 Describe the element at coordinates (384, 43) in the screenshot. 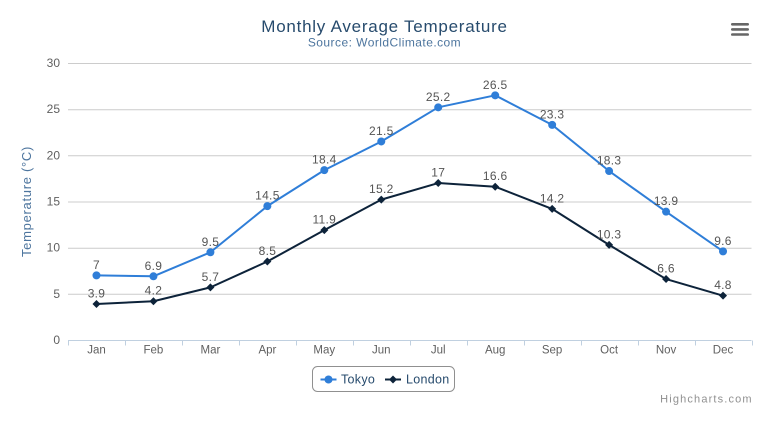

I see `svg-text: Source: WorldClimate.com` at that location.